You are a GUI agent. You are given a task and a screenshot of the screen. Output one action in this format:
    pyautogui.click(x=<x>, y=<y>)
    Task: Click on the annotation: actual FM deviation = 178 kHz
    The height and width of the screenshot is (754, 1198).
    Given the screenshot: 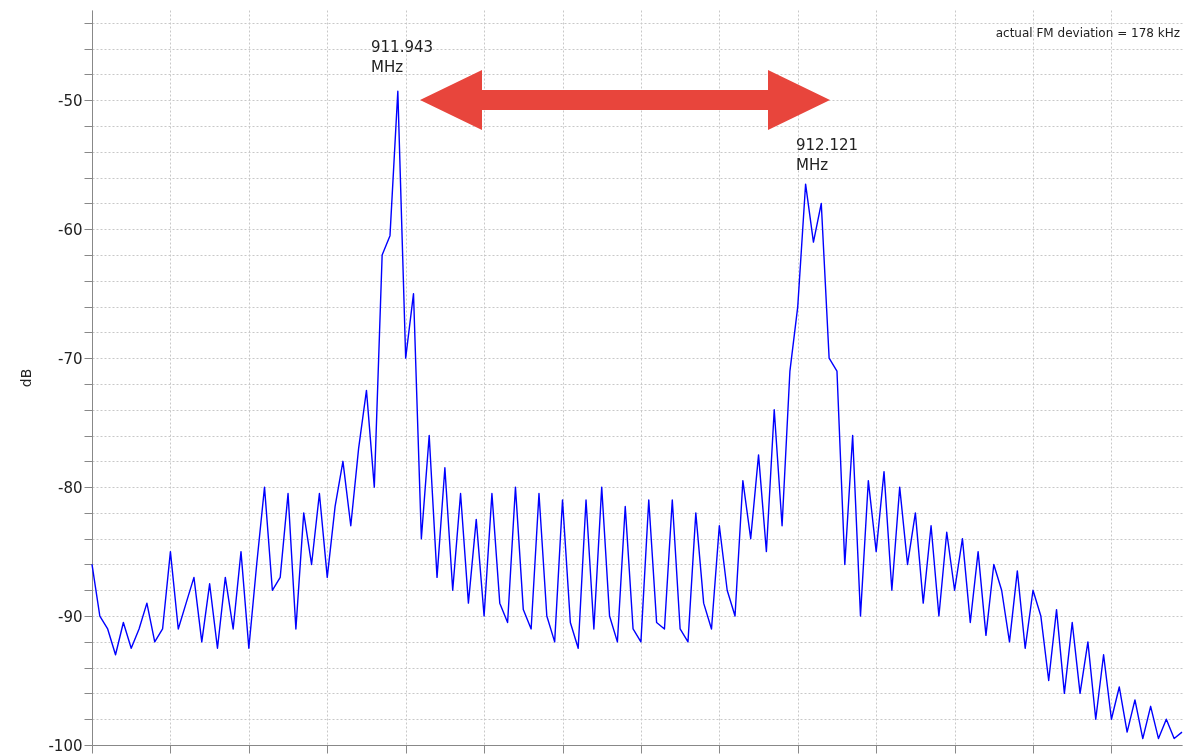 What is the action you would take?
    pyautogui.click(x=1087, y=33)
    